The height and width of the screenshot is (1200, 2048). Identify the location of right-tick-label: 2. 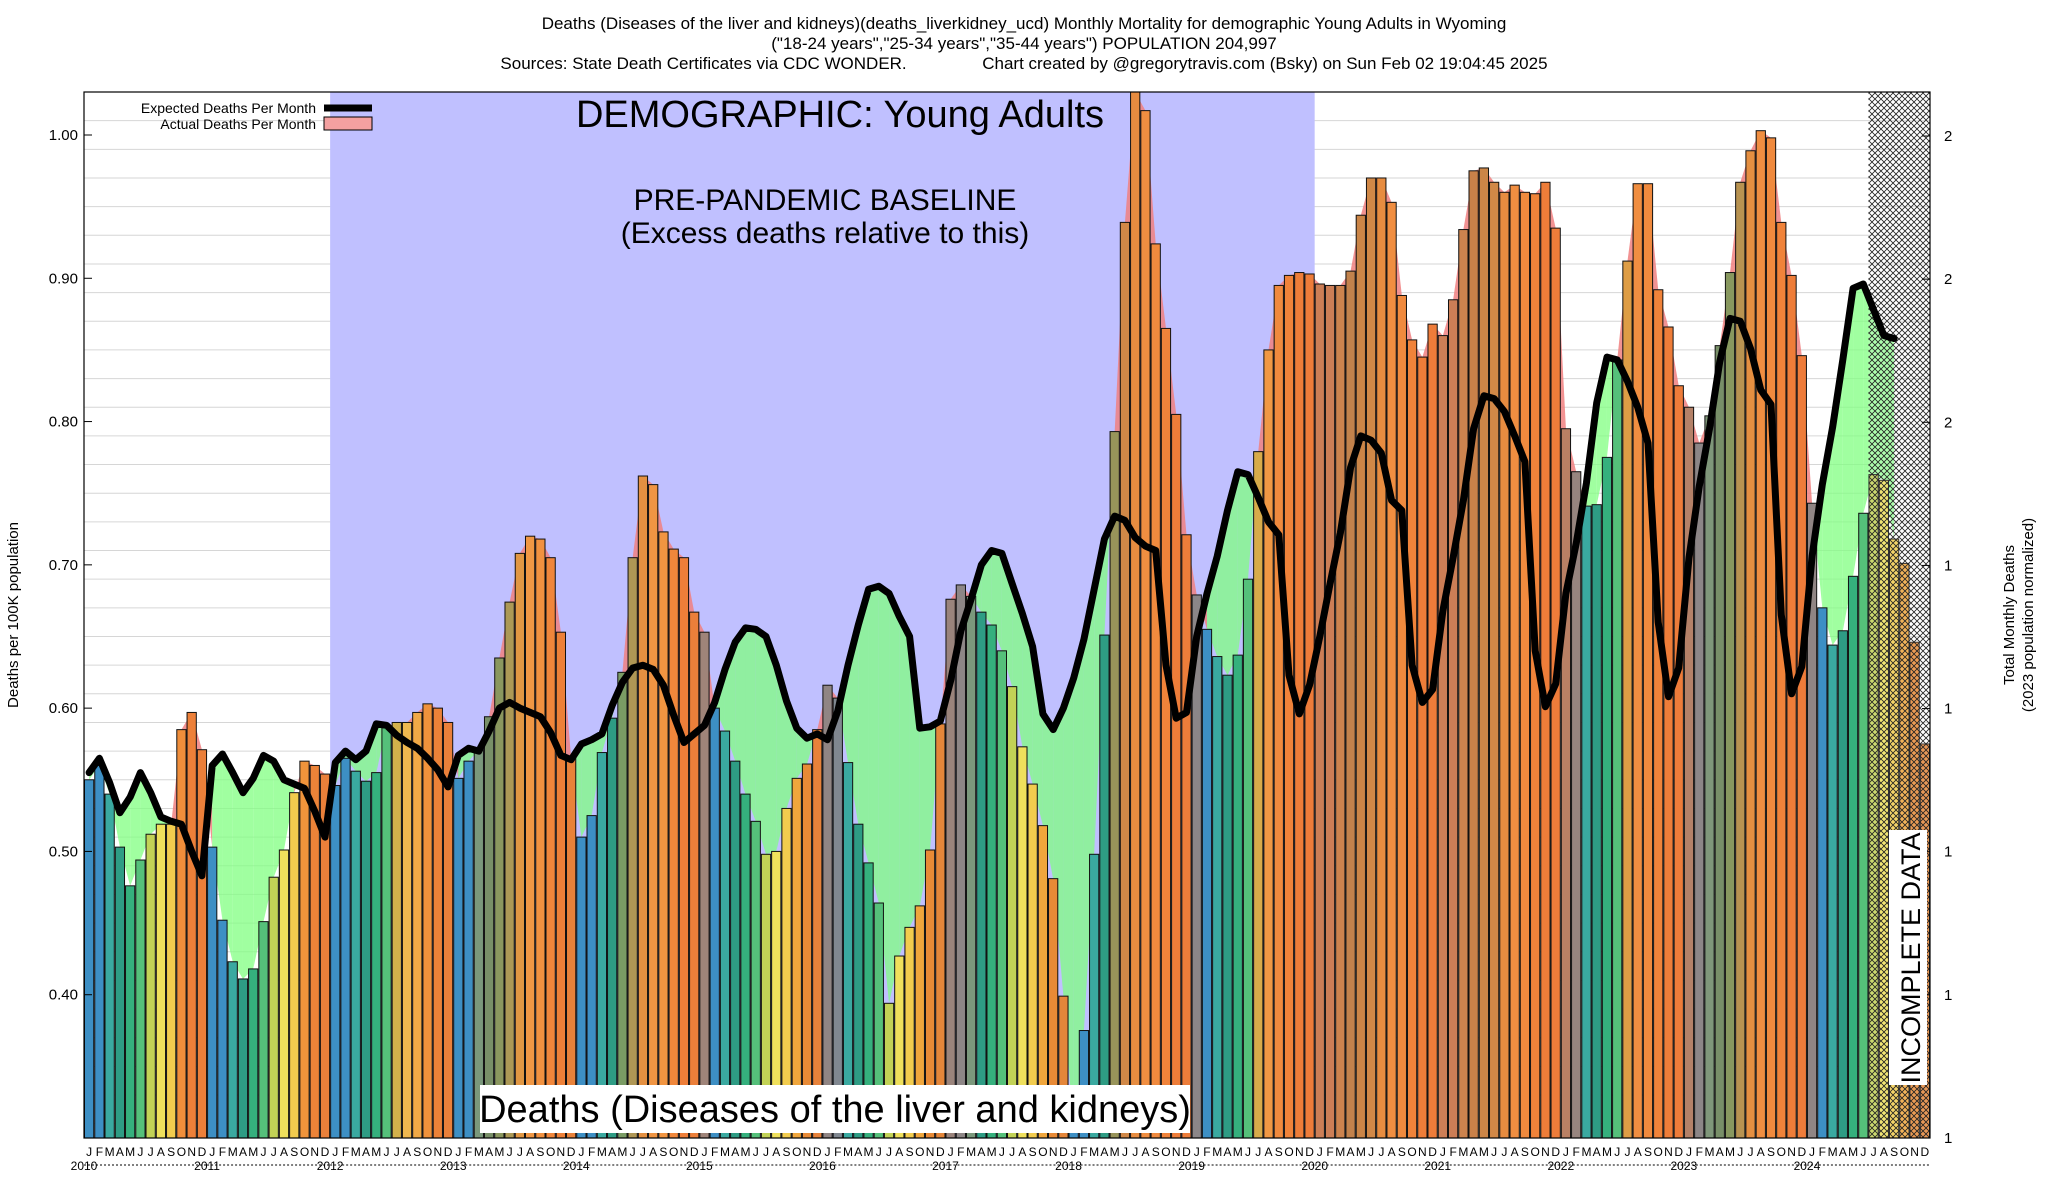
(1948, 136).